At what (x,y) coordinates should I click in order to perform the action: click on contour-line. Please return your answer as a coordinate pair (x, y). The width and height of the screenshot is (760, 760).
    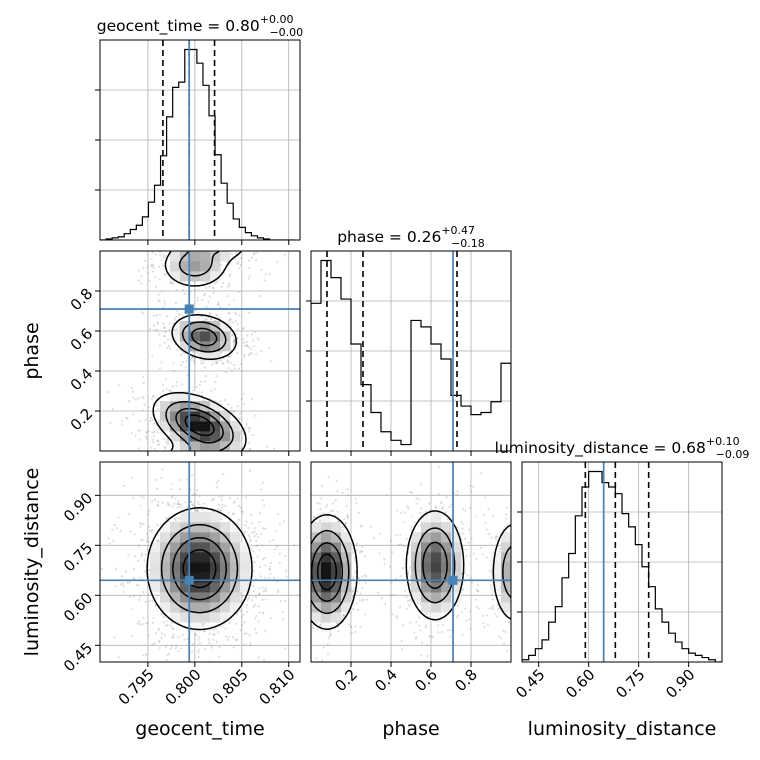
    Looking at the image, I should click on (199, 569).